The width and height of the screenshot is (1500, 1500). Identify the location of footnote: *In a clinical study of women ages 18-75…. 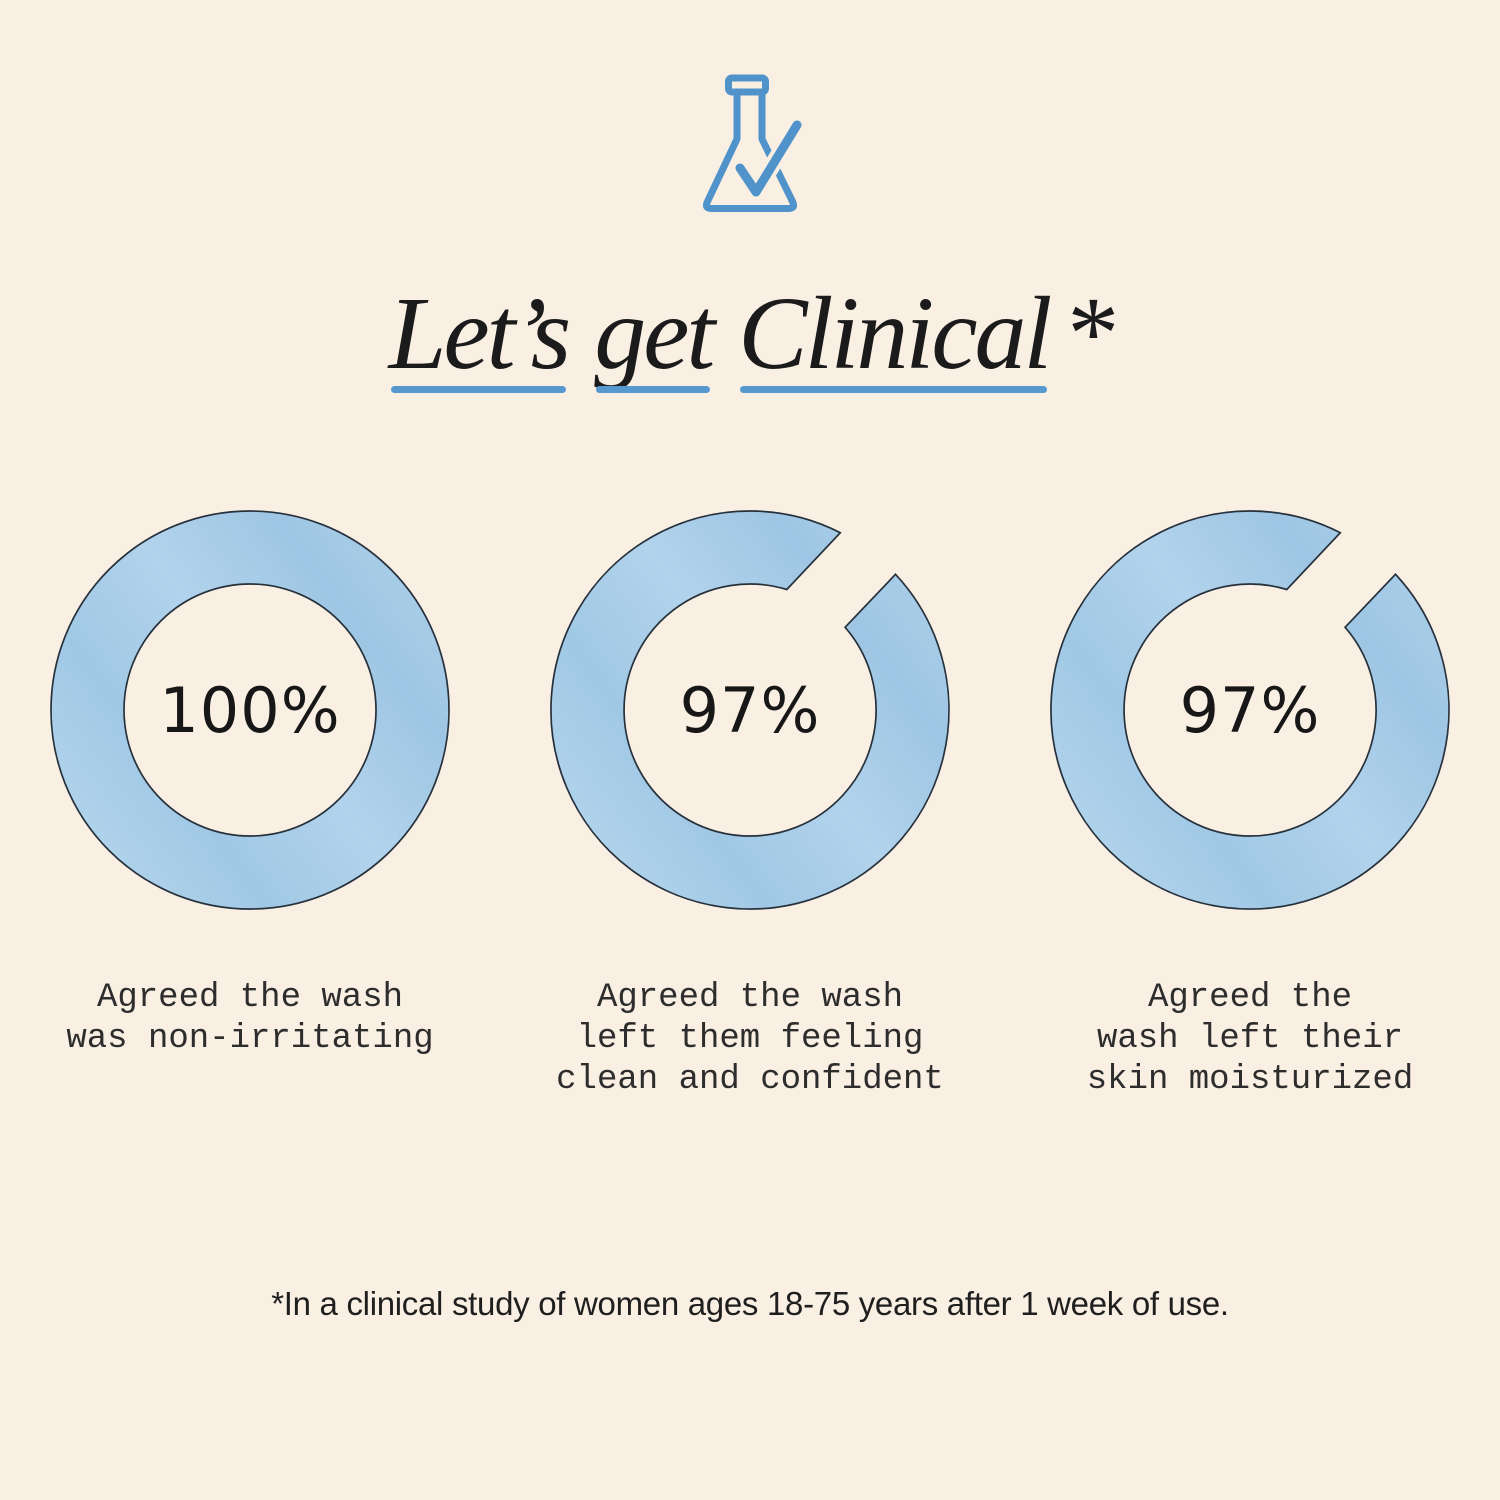
(750, 1303).